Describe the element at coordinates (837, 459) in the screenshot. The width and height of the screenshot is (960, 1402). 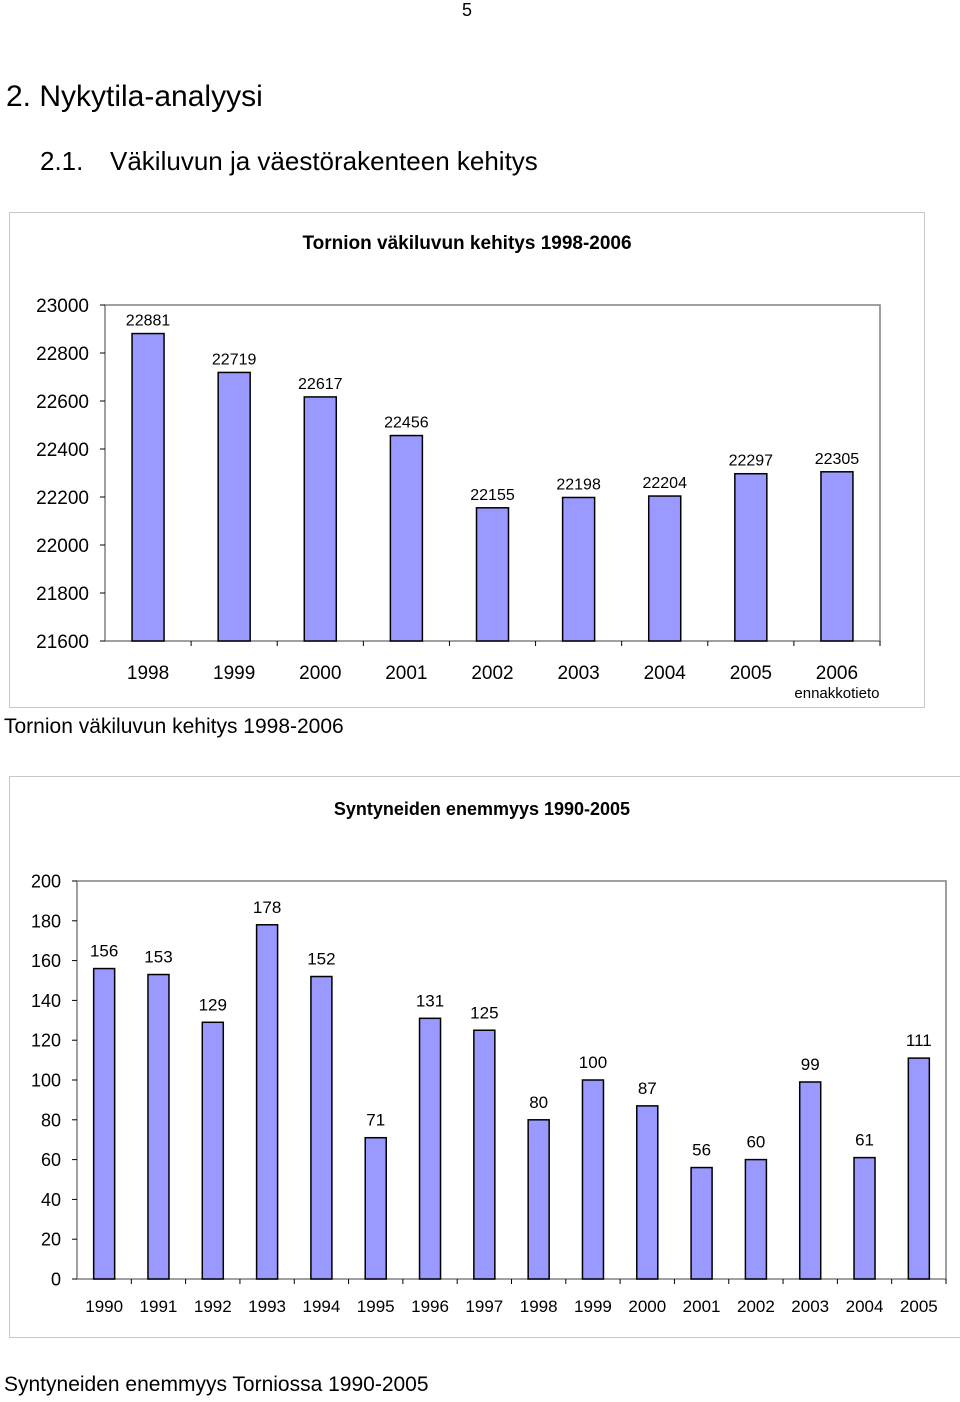
I see `data-label: 22305` at that location.